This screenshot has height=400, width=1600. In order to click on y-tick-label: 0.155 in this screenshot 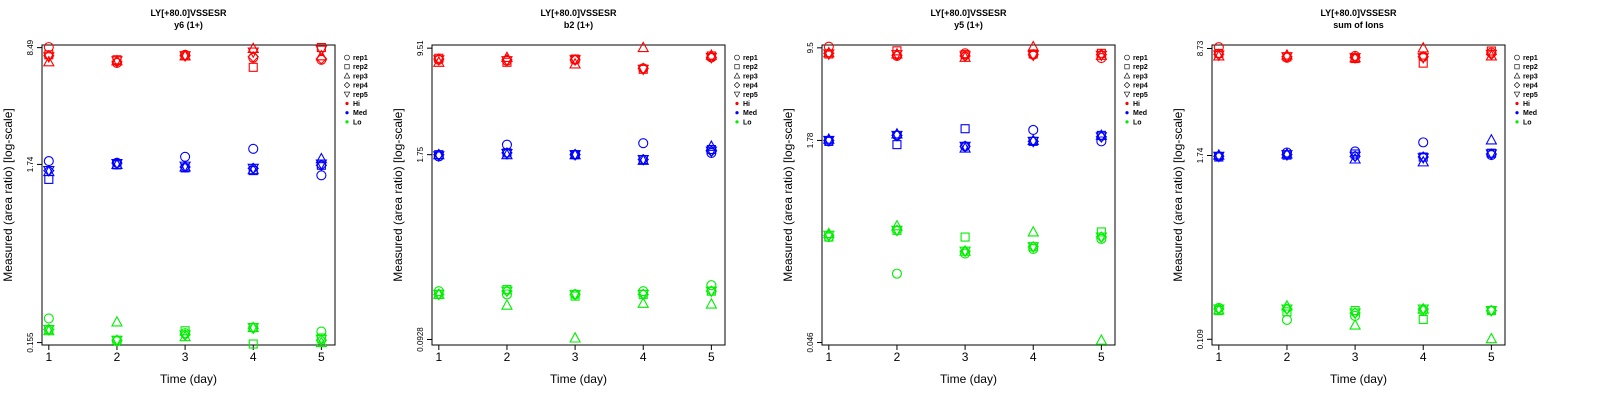, I will do `click(30, 342)`.